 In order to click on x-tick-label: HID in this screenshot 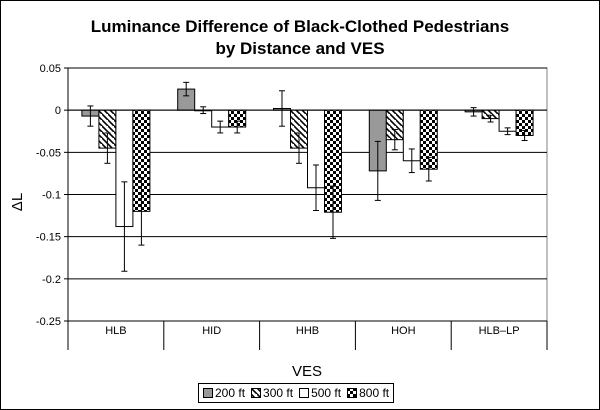, I will do `click(211, 331)`.